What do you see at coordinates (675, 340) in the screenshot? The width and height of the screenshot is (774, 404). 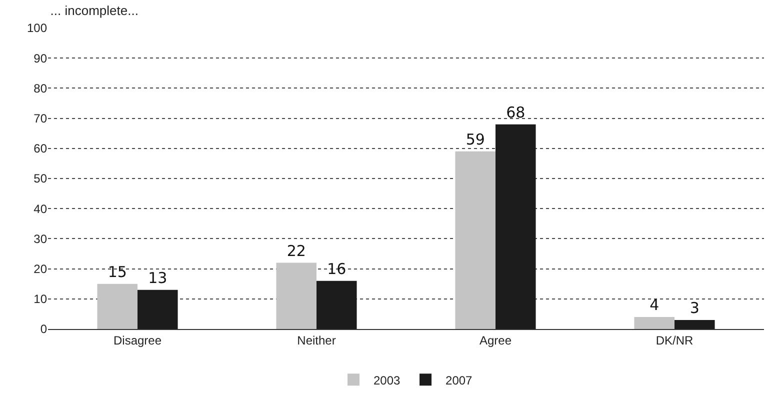 I see `x-tick-label: DK/NR` at bounding box center [675, 340].